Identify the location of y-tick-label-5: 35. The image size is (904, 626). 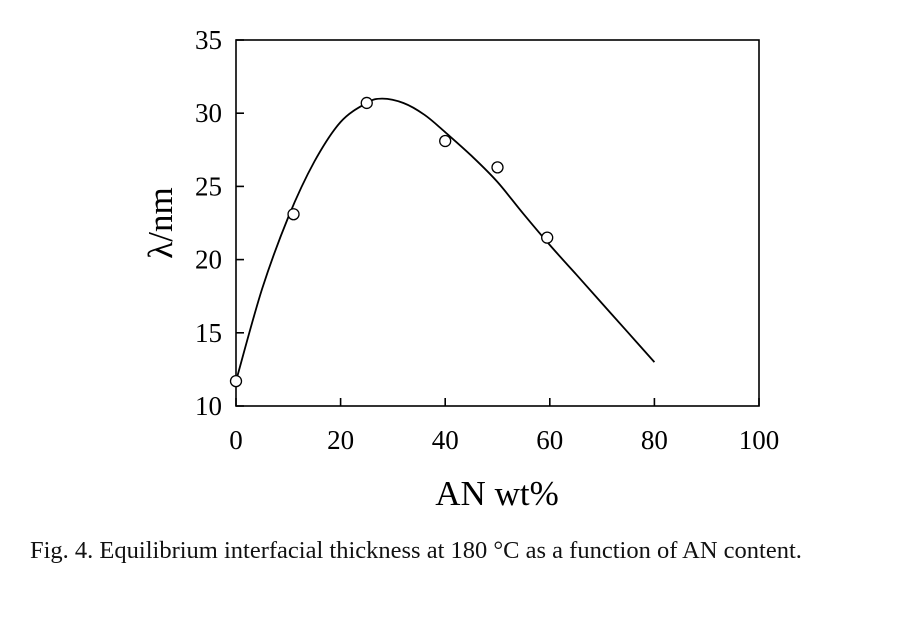
(208, 40).